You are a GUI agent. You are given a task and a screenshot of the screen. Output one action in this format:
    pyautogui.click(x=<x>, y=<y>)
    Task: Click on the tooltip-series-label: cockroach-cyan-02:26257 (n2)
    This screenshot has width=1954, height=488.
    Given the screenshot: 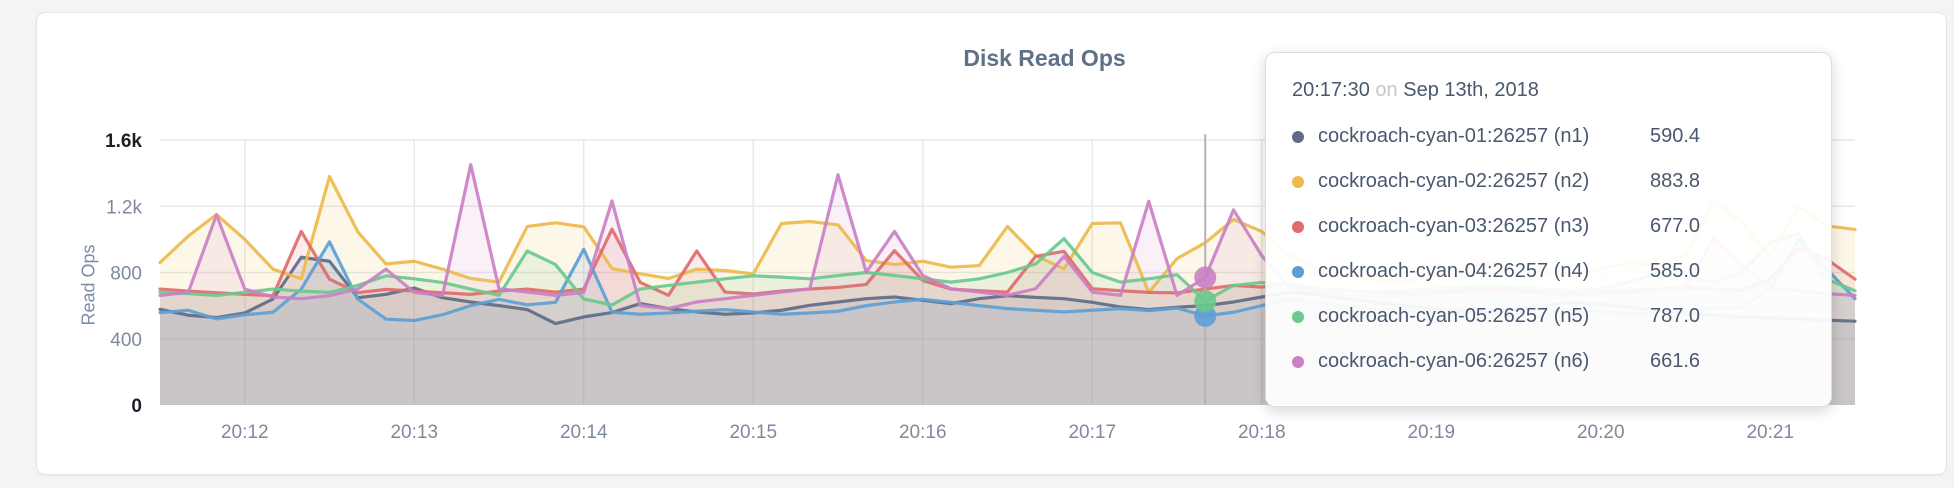 What is the action you would take?
    pyautogui.click(x=1454, y=181)
    